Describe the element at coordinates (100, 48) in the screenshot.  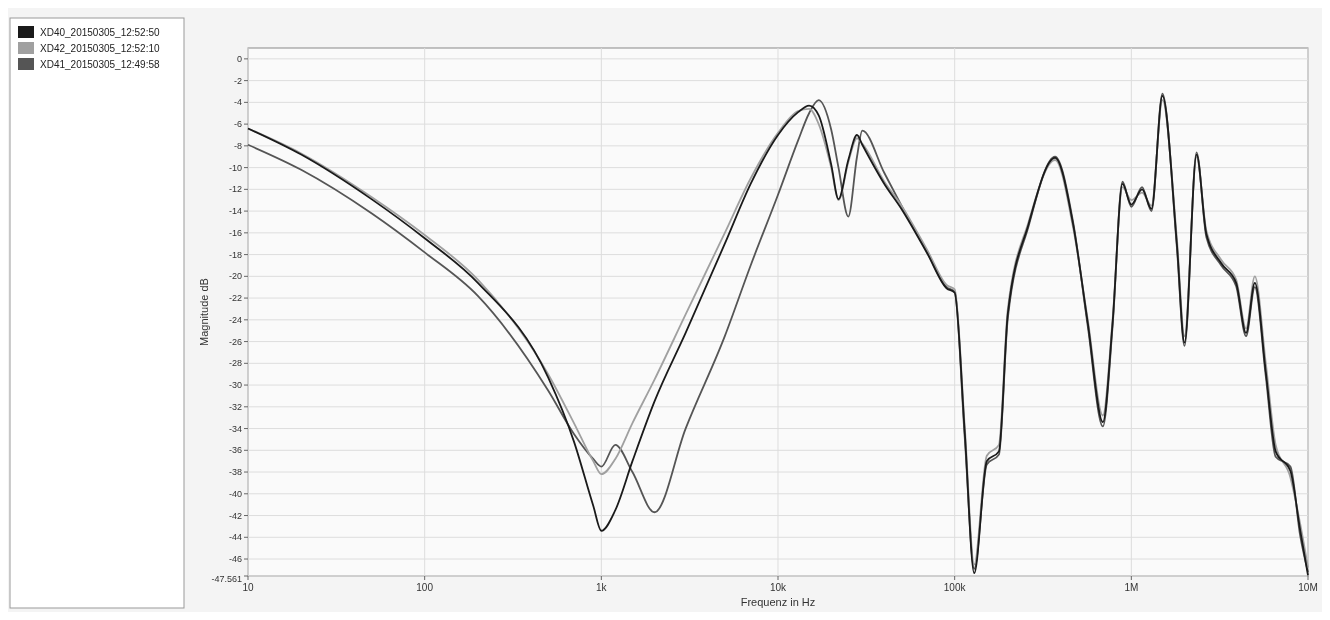
I see `legend-label: XD42_20150305_12:52:10` at that location.